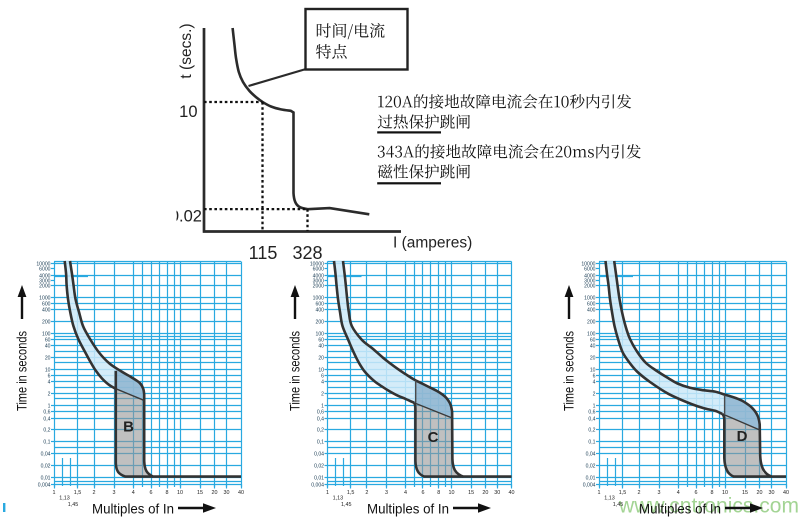 The height and width of the screenshot is (523, 803). What do you see at coordinates (44, 298) in the screenshot?
I see `svg-text: 1000` at bounding box center [44, 298].